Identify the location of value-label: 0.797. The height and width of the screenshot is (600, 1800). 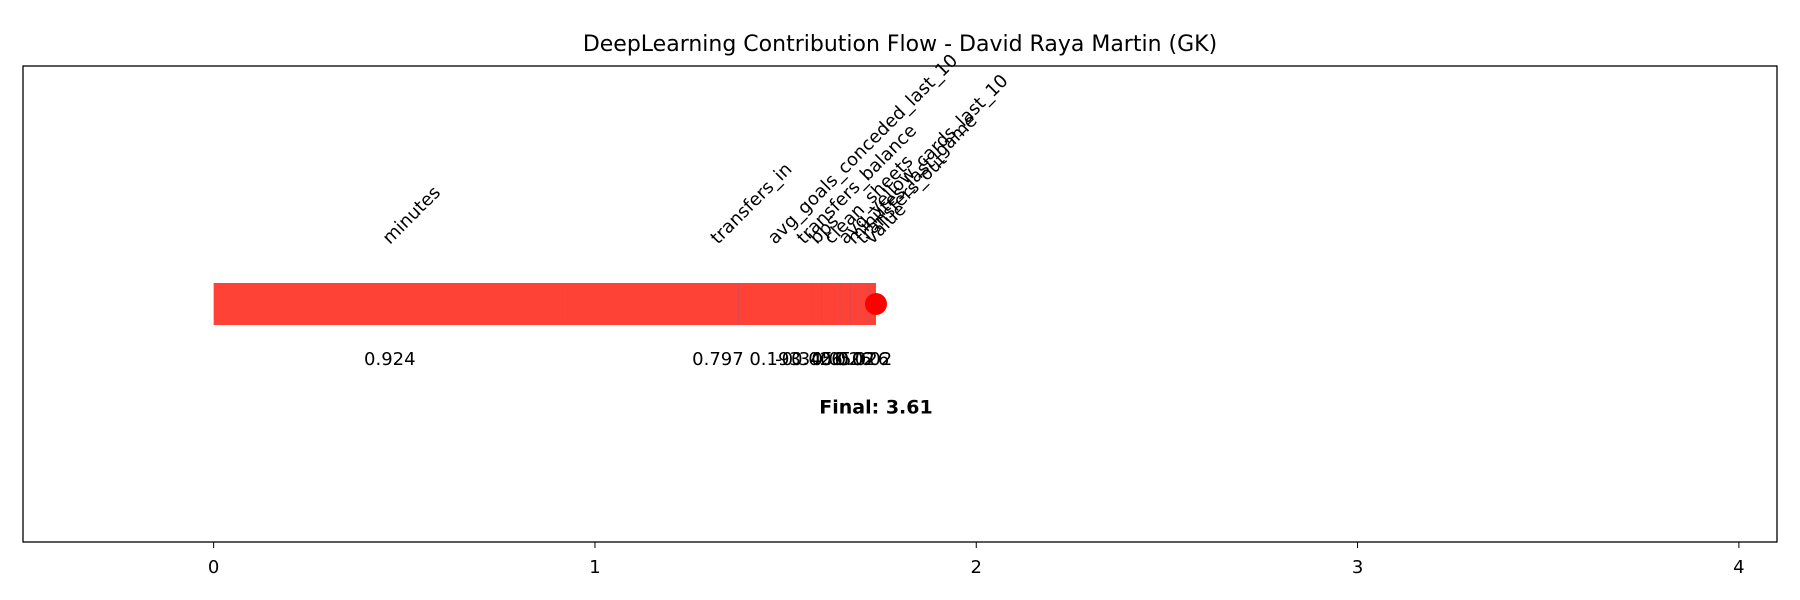
(718, 359).